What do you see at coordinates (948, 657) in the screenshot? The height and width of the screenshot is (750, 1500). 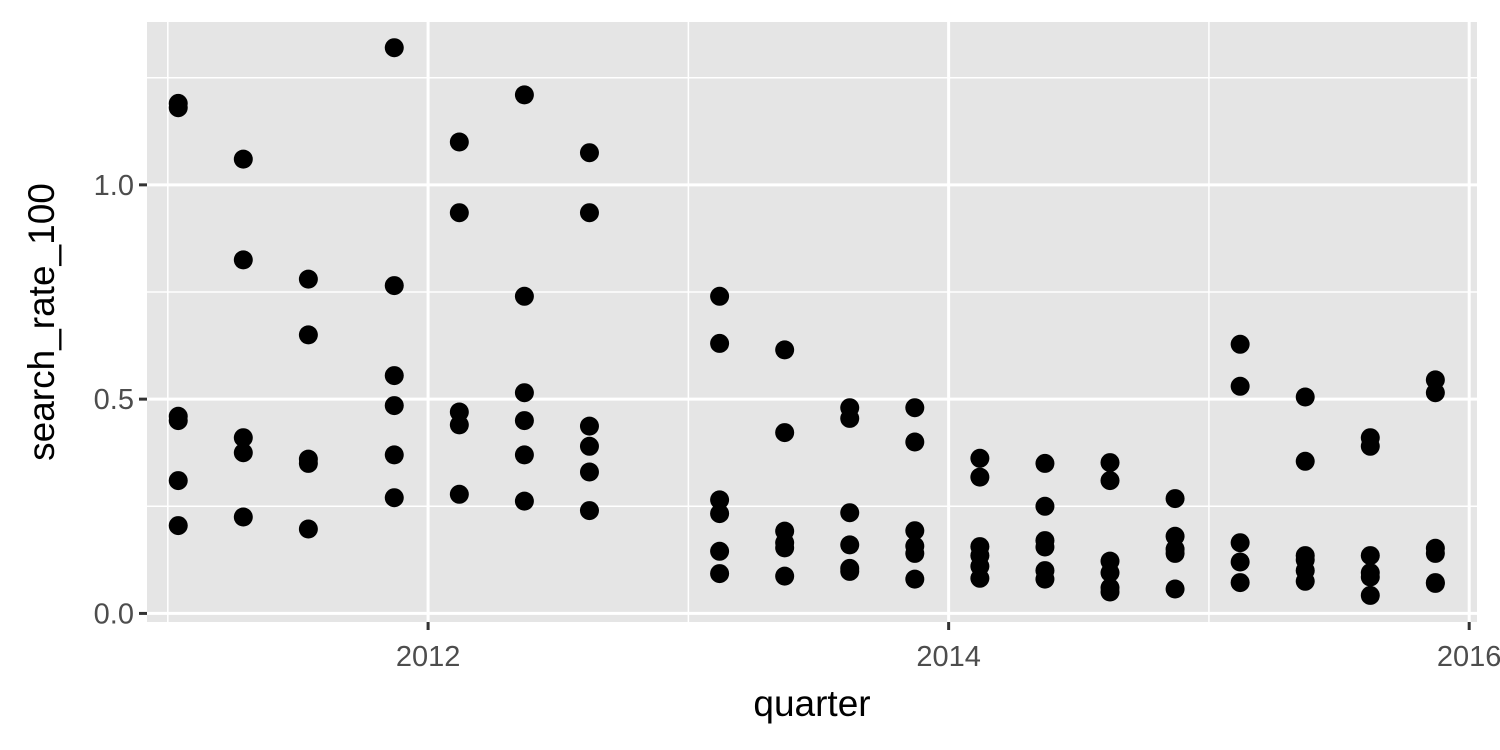 I see `x-tick-label: 2014` at bounding box center [948, 657].